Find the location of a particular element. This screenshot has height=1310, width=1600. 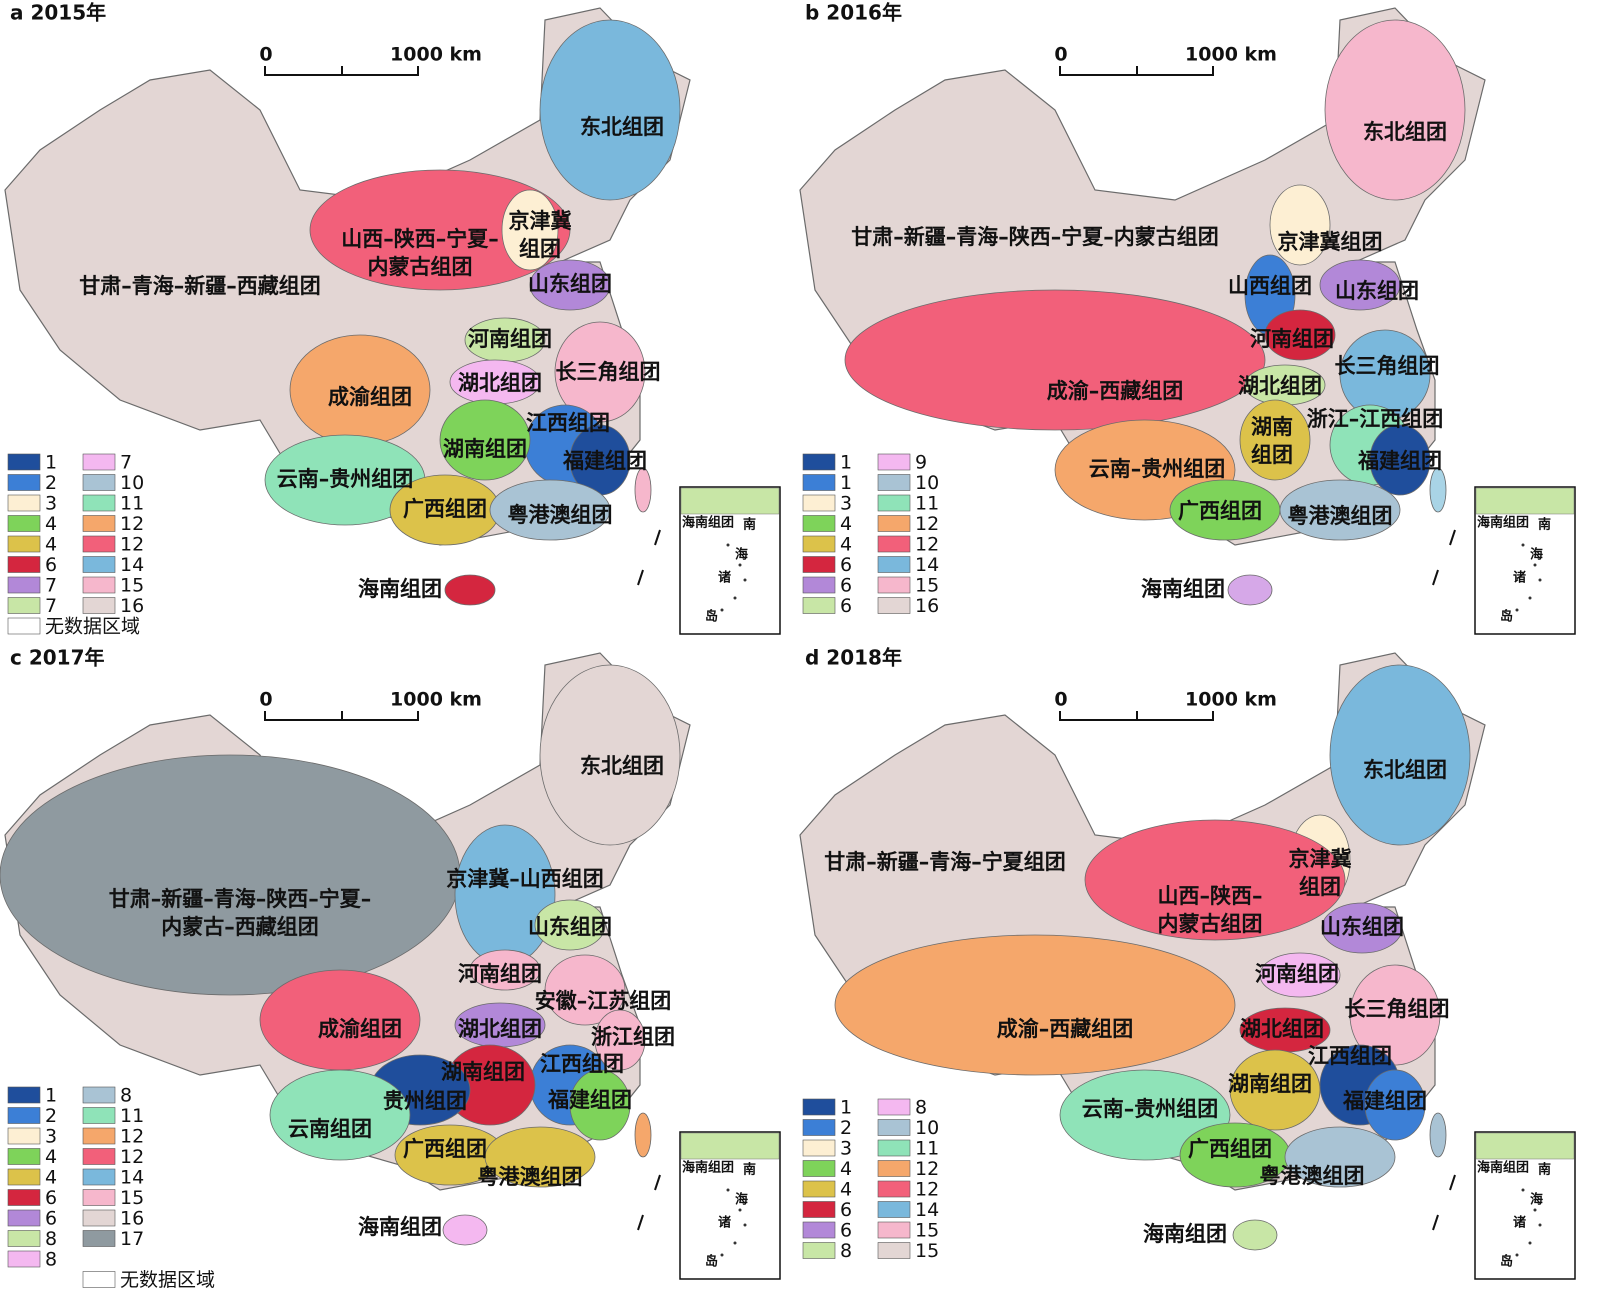

region-label: 成渝组团 is located at coordinates (360, 1029).